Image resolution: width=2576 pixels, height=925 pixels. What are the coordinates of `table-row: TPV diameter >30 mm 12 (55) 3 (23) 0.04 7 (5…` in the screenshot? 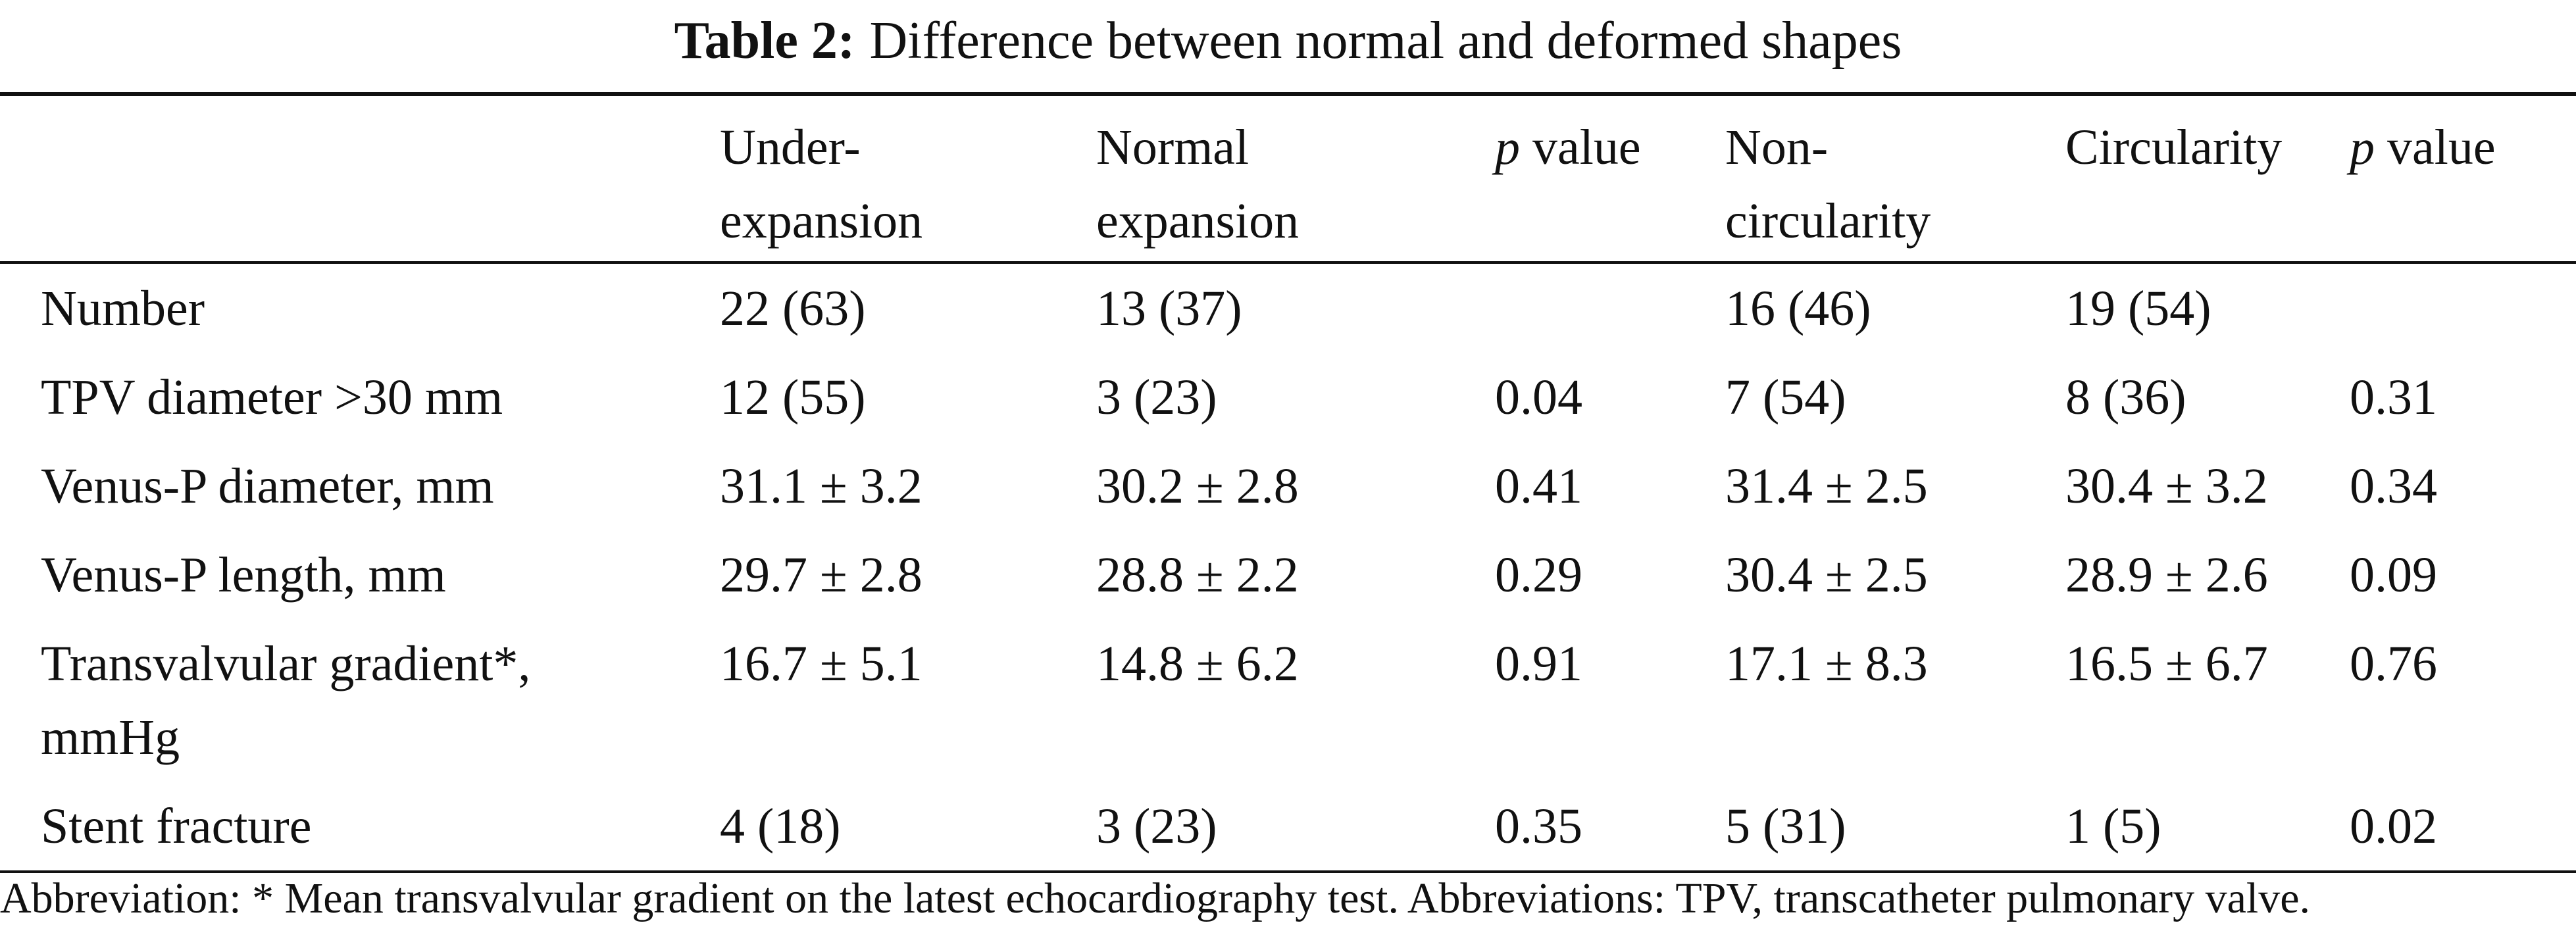 It's located at (1288, 397).